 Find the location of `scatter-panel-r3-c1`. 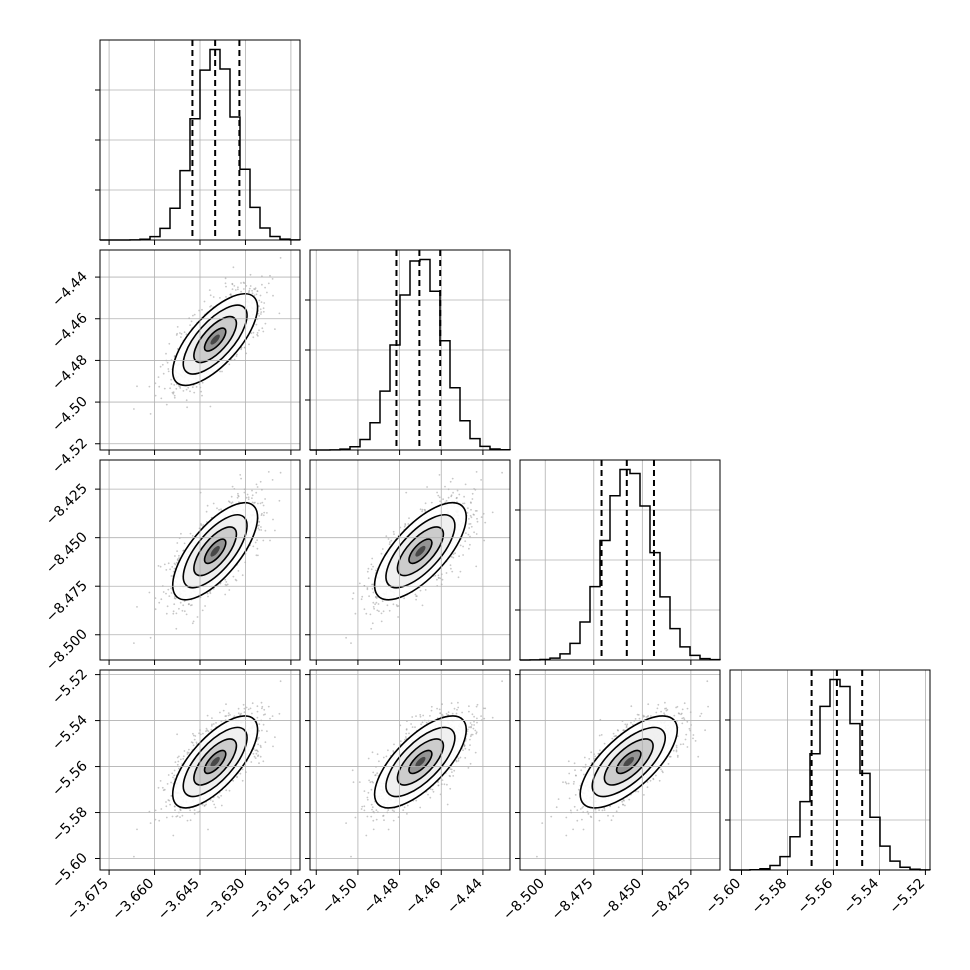

scatter-panel-r3-c1 is located at coordinates (198, 562).